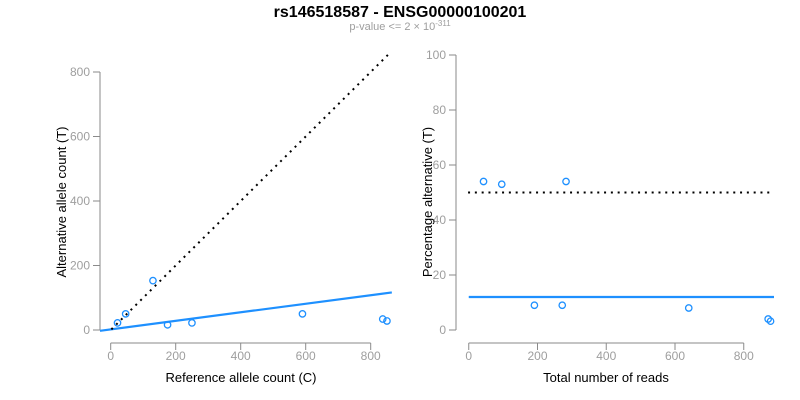  Describe the element at coordinates (61, 201) in the screenshot. I see `y-axis-title: Alternative allele count (T)` at that location.